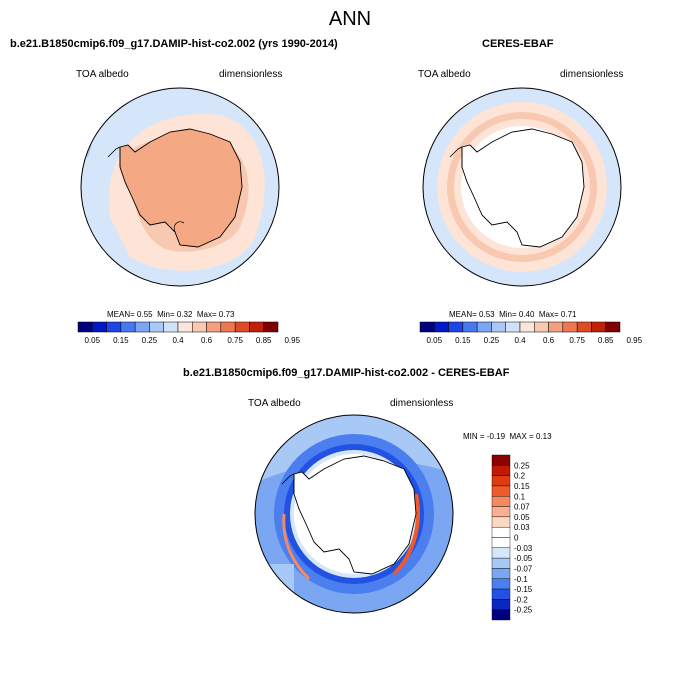 Image resolution: width=700 pixels, height=700 pixels. What do you see at coordinates (251, 74) in the screenshot?
I see `panel1-right-label: dimensionless` at bounding box center [251, 74].